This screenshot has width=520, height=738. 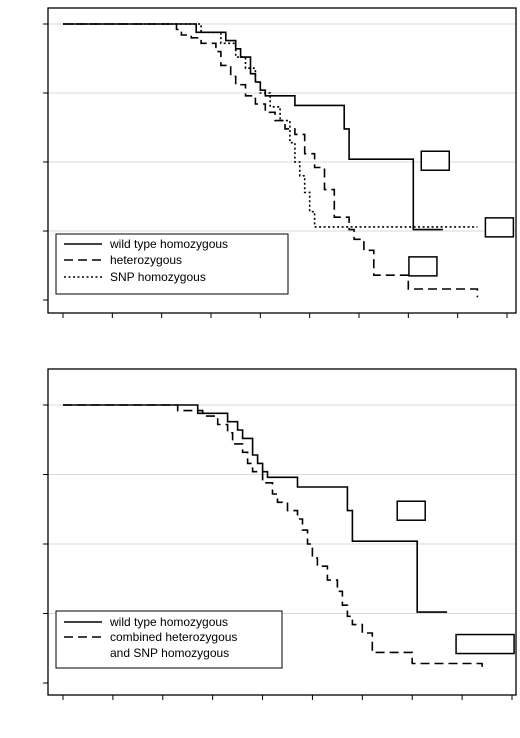 I want to click on legend-box, so click(x=169, y=639).